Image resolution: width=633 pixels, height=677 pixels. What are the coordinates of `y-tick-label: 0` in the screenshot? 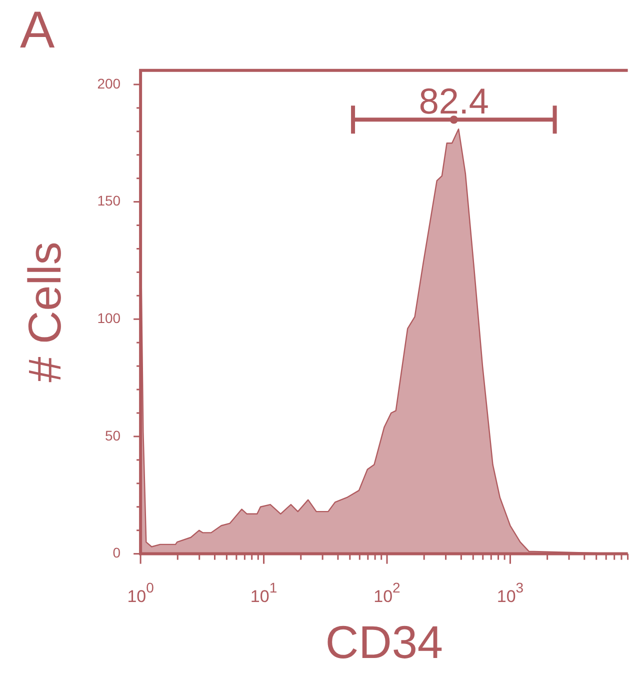 It's located at (116, 552).